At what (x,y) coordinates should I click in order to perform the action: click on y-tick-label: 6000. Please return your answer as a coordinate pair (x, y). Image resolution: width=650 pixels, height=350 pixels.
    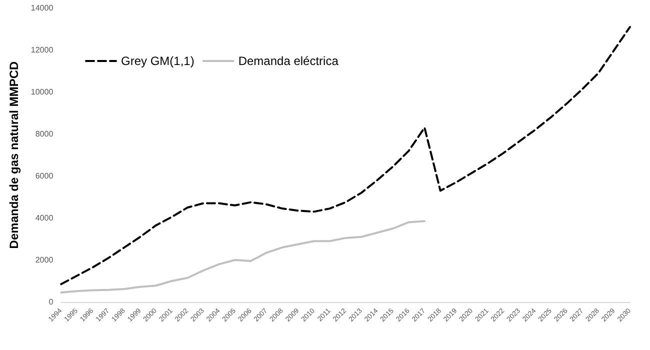
    Looking at the image, I should click on (44, 176).